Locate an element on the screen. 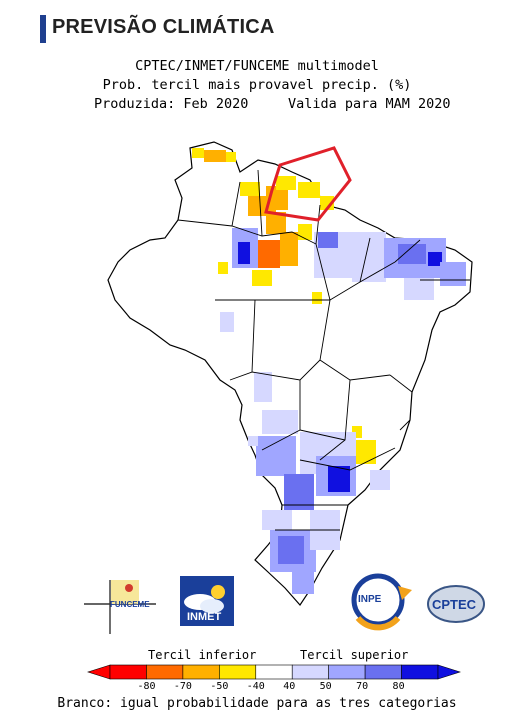 This screenshot has width=514, height=717. legend-tick-label: -40 is located at coordinates (255, 686).